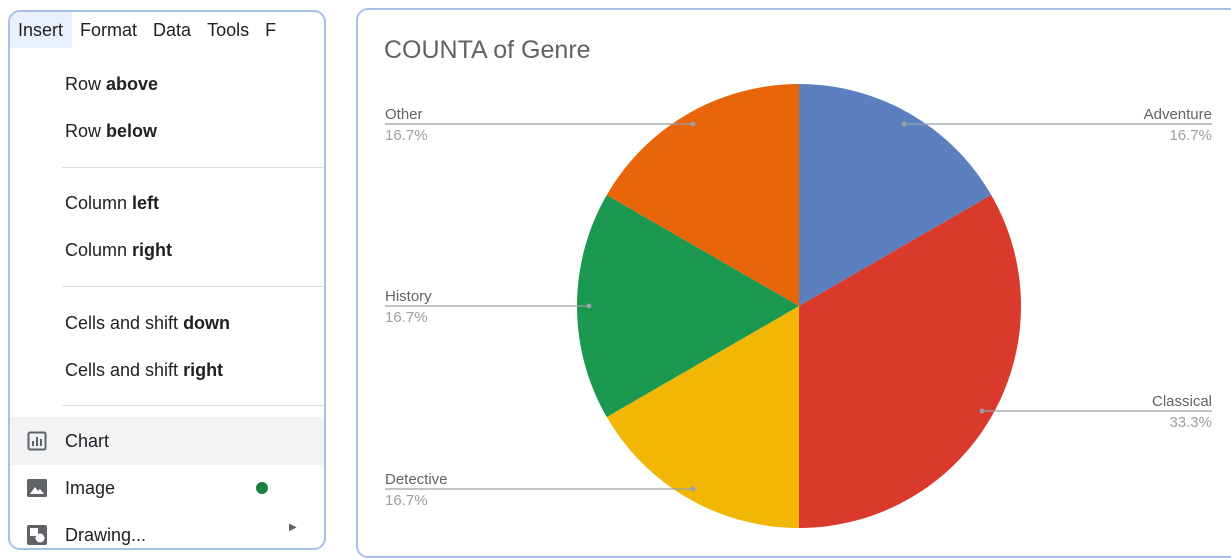 The height and width of the screenshot is (558, 1231). What do you see at coordinates (487, 50) in the screenshot?
I see `chart-title: COUNTA of Genre` at bounding box center [487, 50].